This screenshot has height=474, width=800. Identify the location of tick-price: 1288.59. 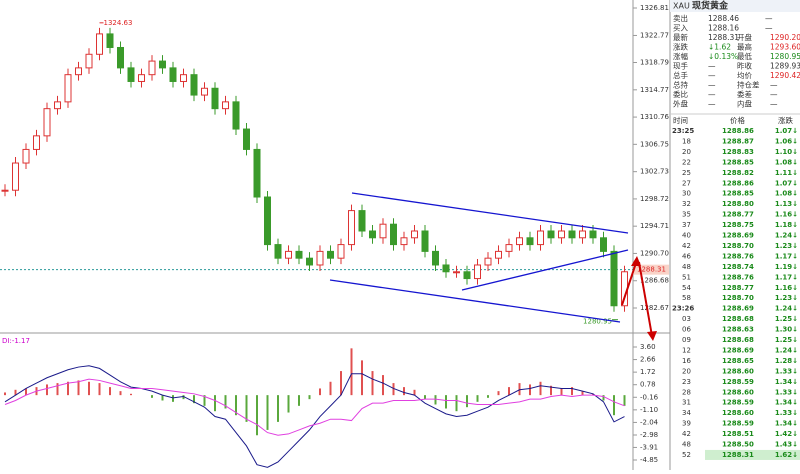
(738, 403).